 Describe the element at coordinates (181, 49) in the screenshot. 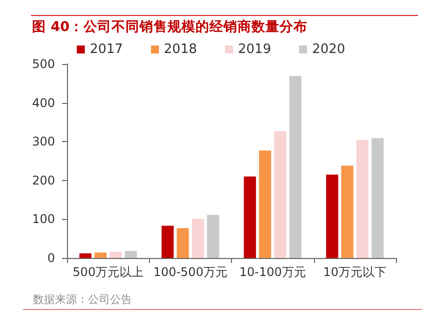

I see `legend-label: 2018` at that location.